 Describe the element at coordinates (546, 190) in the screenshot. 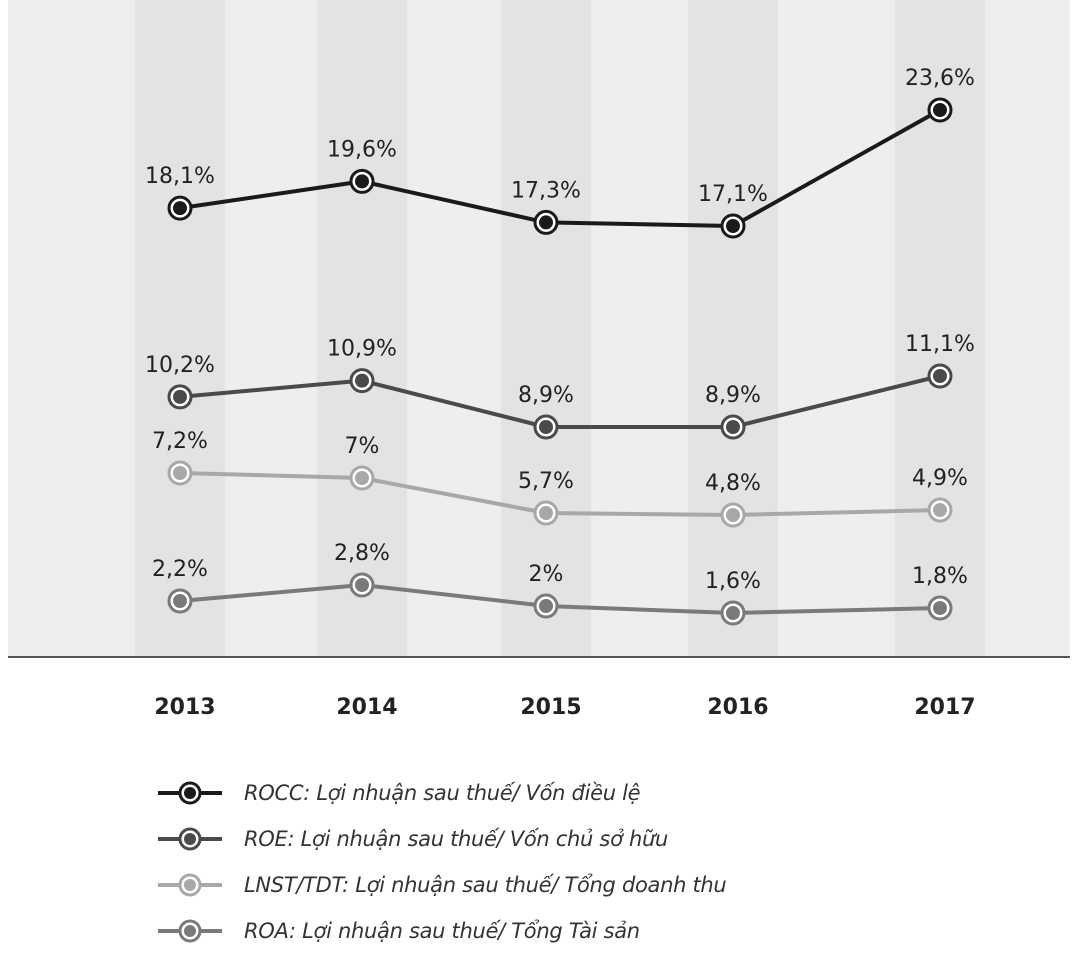

I see `data-label: 17,3%` at that location.